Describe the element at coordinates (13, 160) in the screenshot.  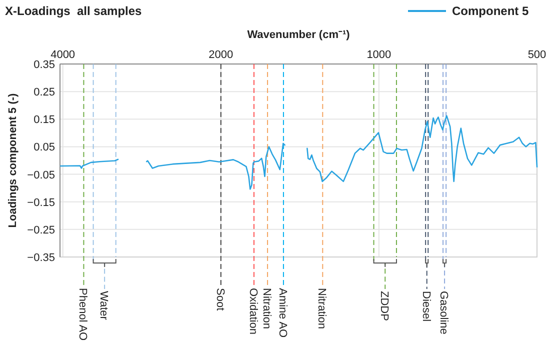
I see `y-axis-title: Loadings component 5 (-)` at that location.